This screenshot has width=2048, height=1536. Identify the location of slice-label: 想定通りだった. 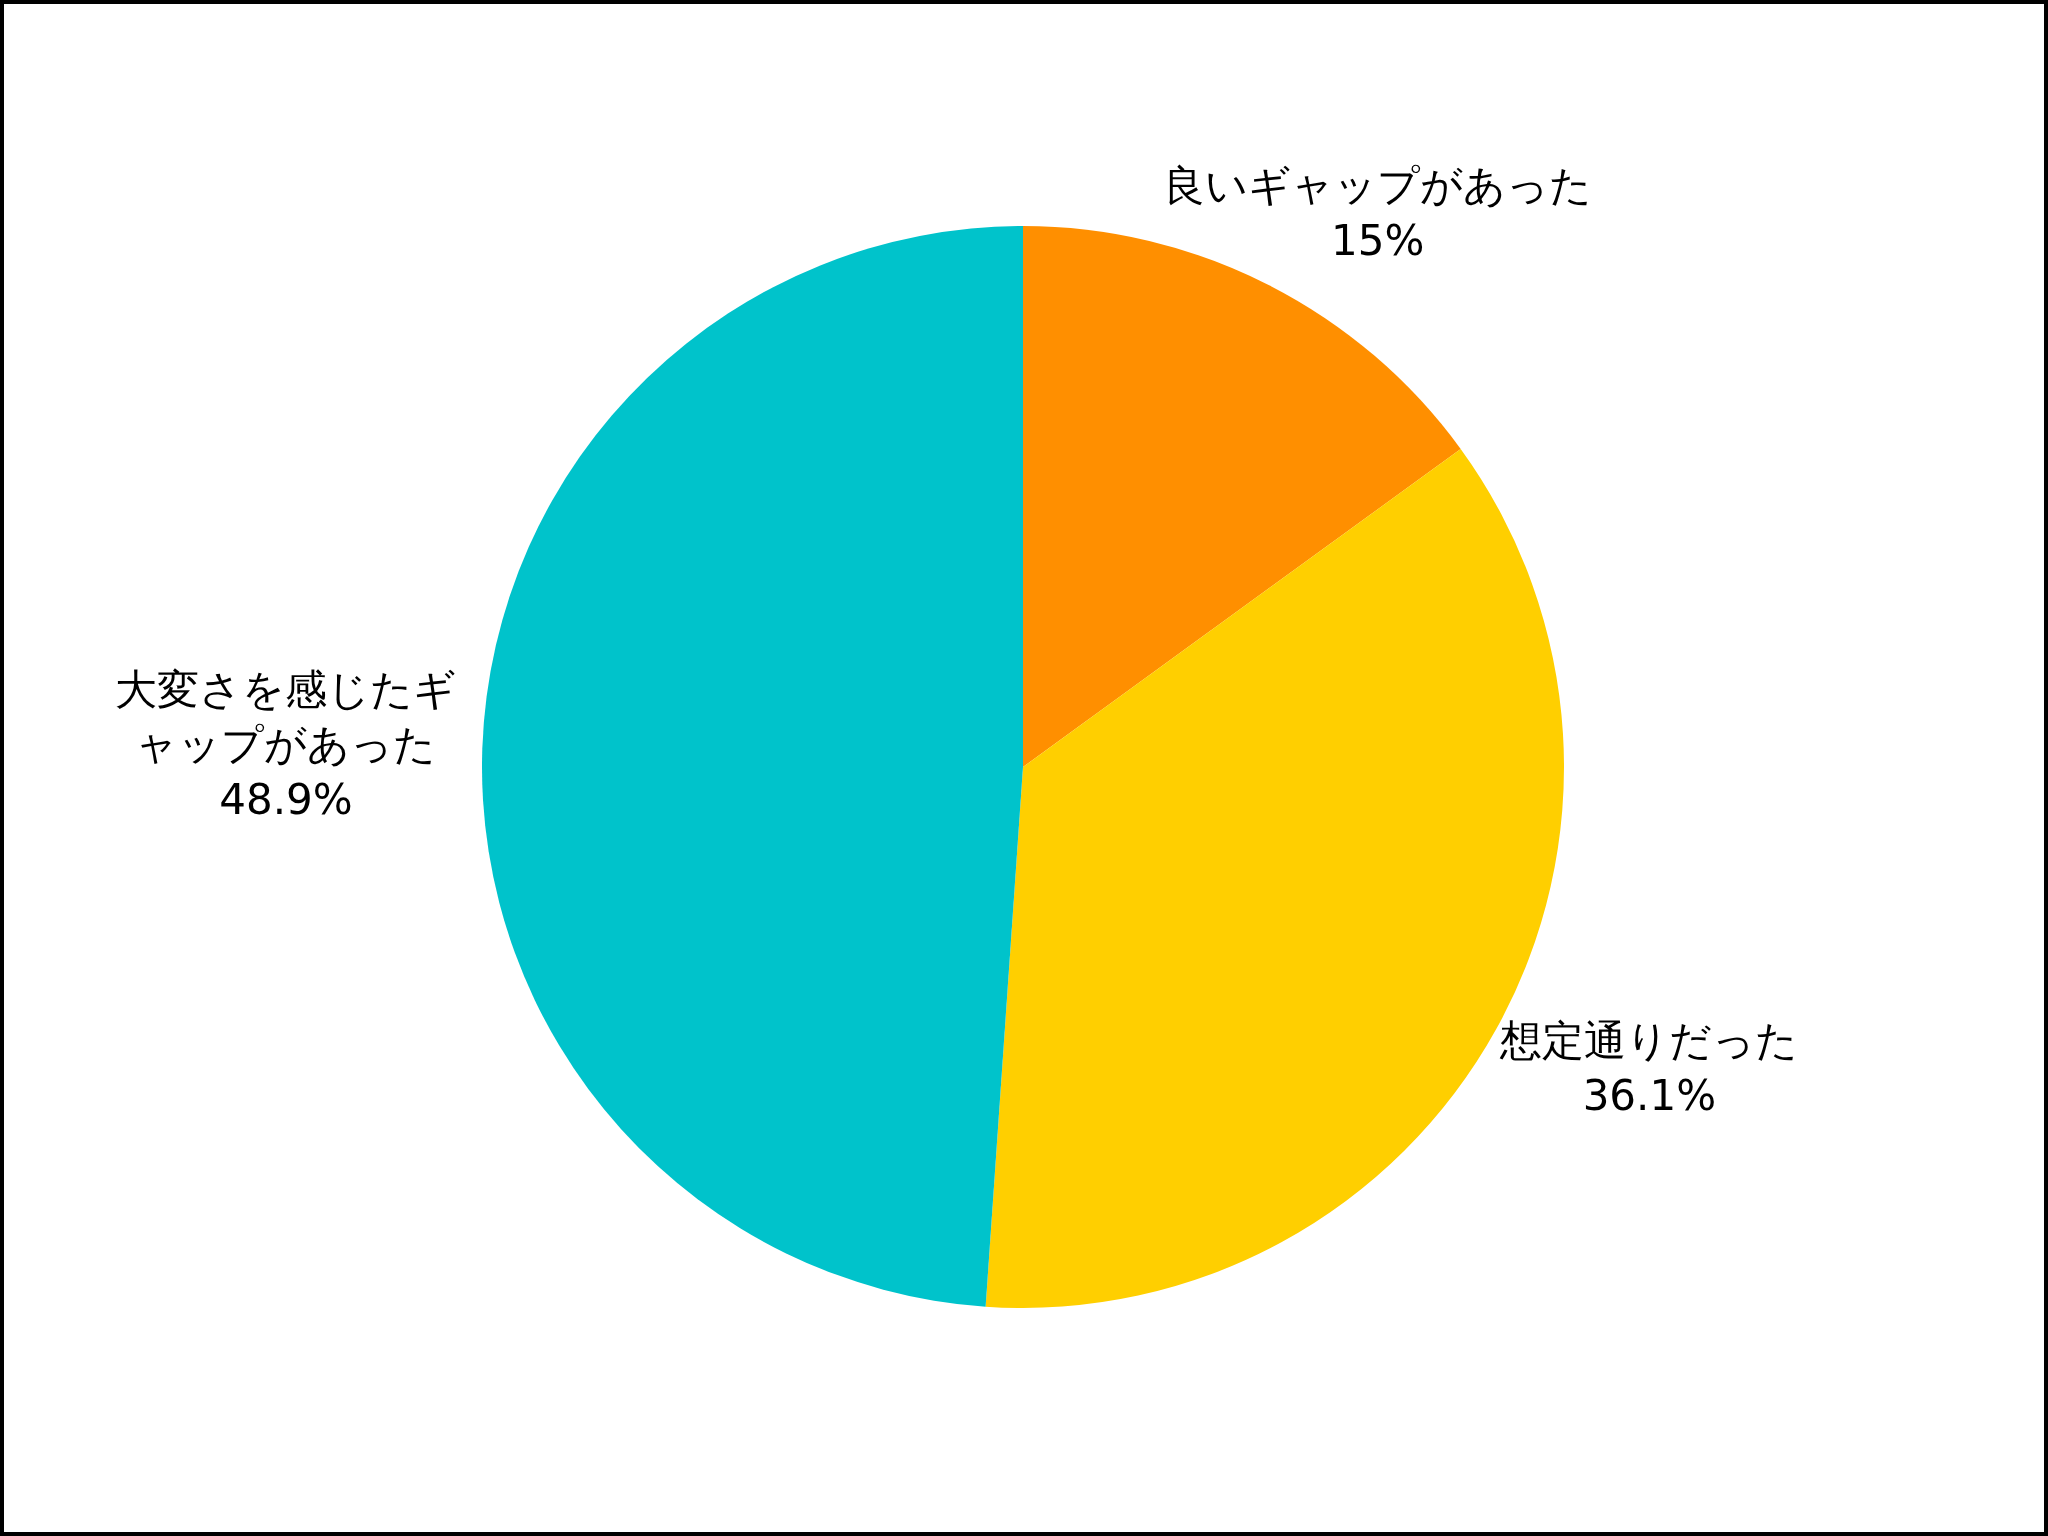
(1649, 1041).